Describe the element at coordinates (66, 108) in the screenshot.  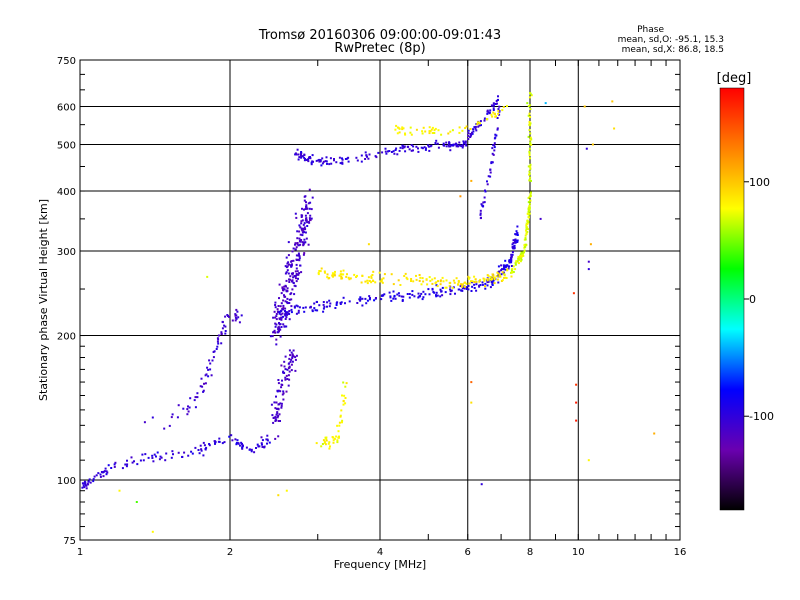
I see `y-tick-label: 600` at that location.